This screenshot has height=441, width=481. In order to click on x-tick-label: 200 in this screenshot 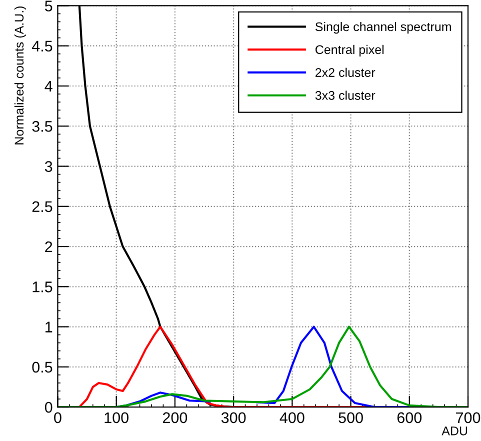, I will do `click(175, 418)`.